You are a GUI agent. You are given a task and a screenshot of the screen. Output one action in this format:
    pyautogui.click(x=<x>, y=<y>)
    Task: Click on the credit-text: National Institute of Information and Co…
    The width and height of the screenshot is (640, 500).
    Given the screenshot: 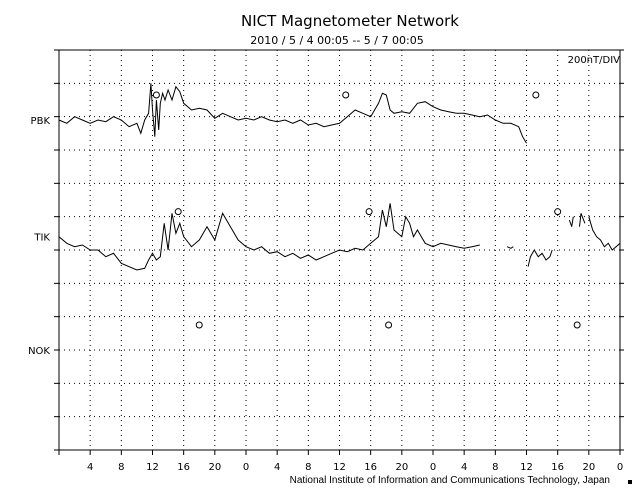 What is the action you would take?
    pyautogui.click(x=450, y=480)
    